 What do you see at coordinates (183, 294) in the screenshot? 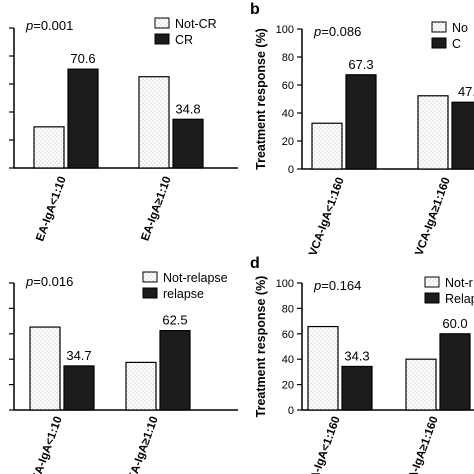
I see `legend-label: relapse` at bounding box center [183, 294].